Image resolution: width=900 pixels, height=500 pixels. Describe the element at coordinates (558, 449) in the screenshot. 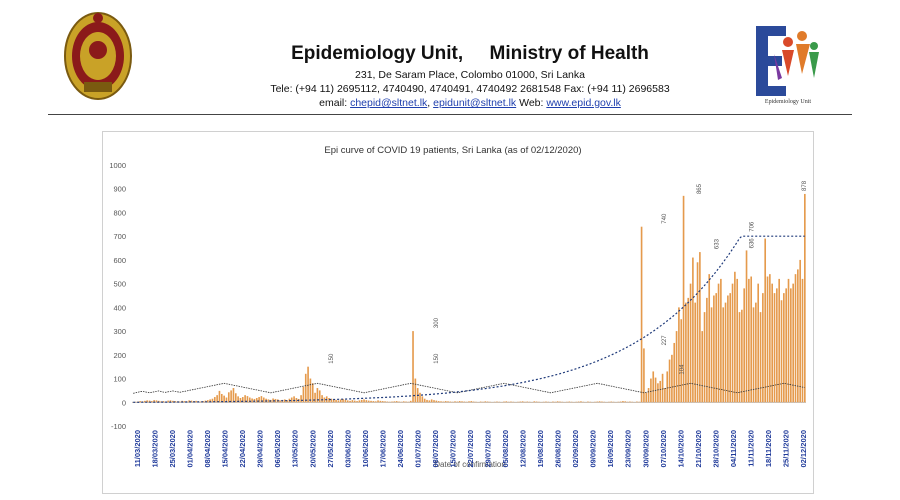

I see `x-tick-label: 26/08/2020` at that location.